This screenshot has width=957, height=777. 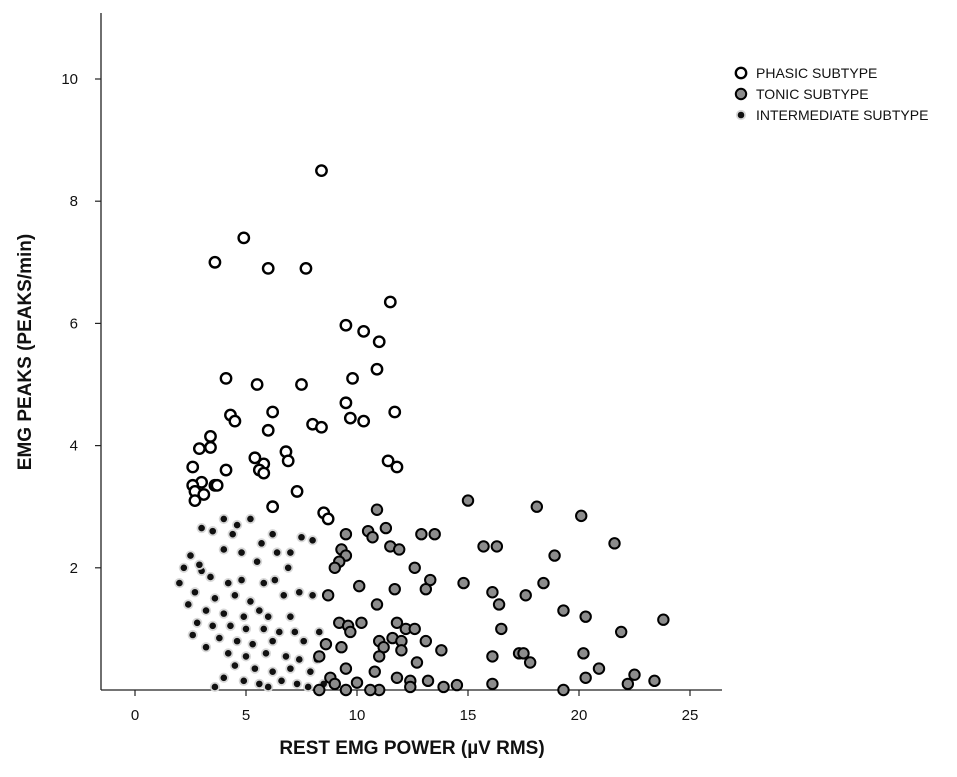 I want to click on y-axis-title: EMG PEAKS (PEAKS/min), so click(x=25, y=352).